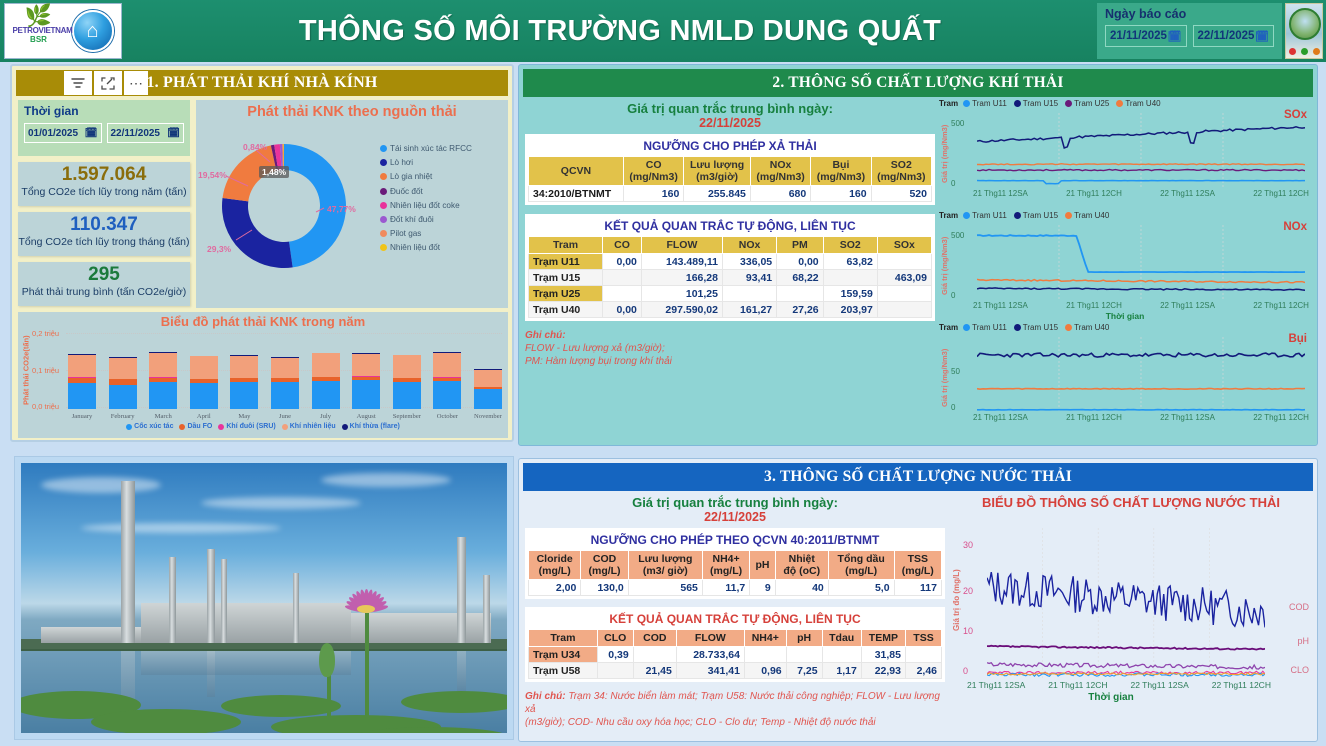 The width and height of the screenshot is (1326, 746). What do you see at coordinates (923, 638) in the screenshot?
I see `column-header: TSS` at bounding box center [923, 638].